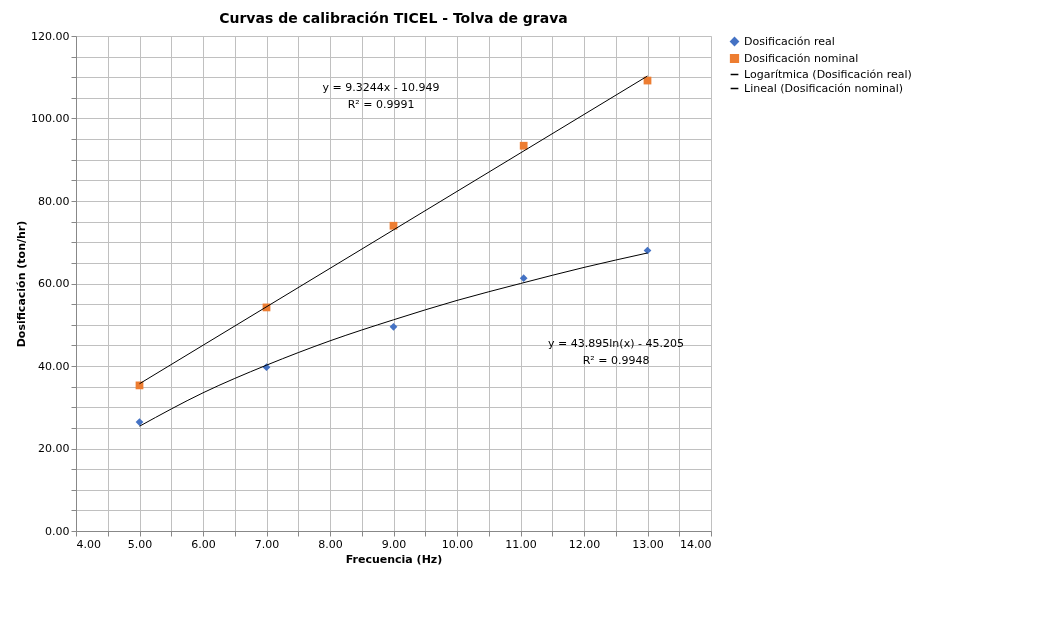 The width and height of the screenshot is (1061, 633). Describe the element at coordinates (54, 366) in the screenshot. I see `y-tick-label: 40.00` at that location.